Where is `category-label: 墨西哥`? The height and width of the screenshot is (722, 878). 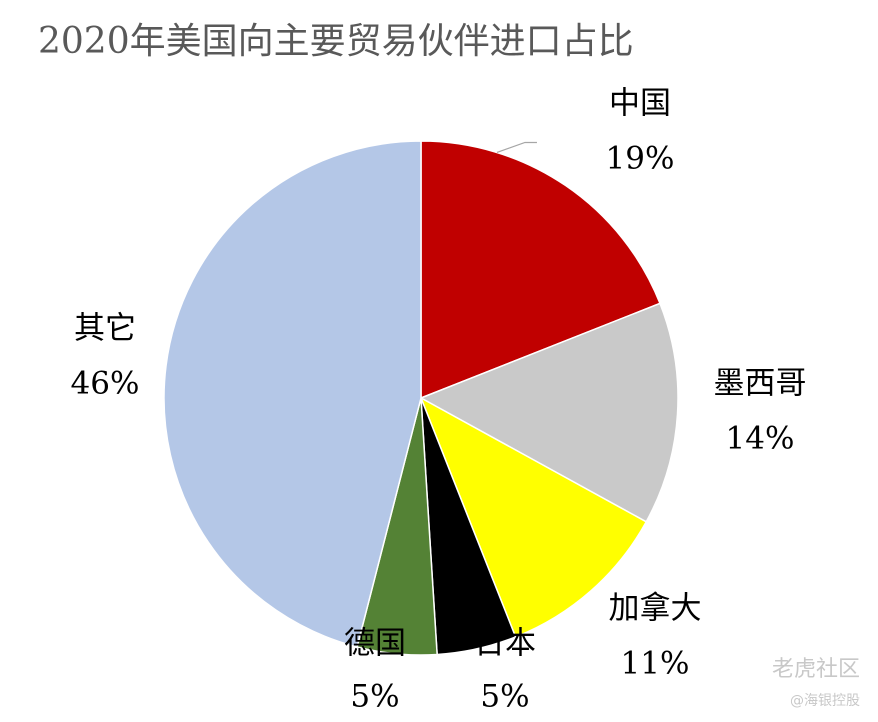
category-label: 墨西哥 is located at coordinates (760, 384).